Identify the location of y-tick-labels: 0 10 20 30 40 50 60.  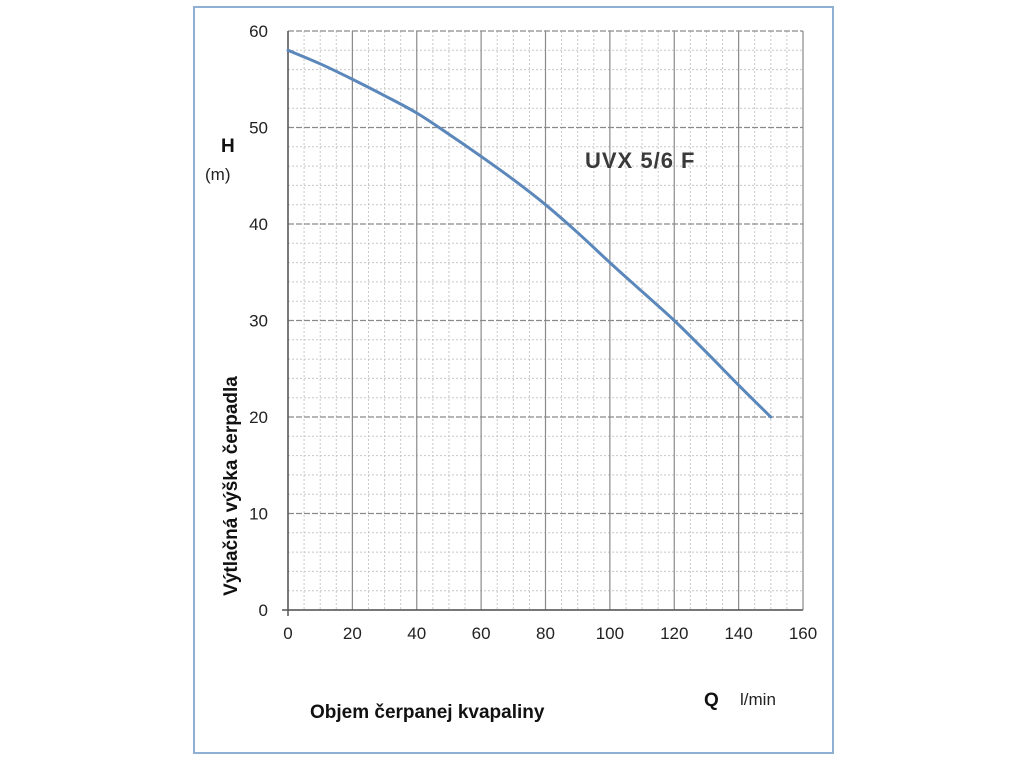
(258, 321).